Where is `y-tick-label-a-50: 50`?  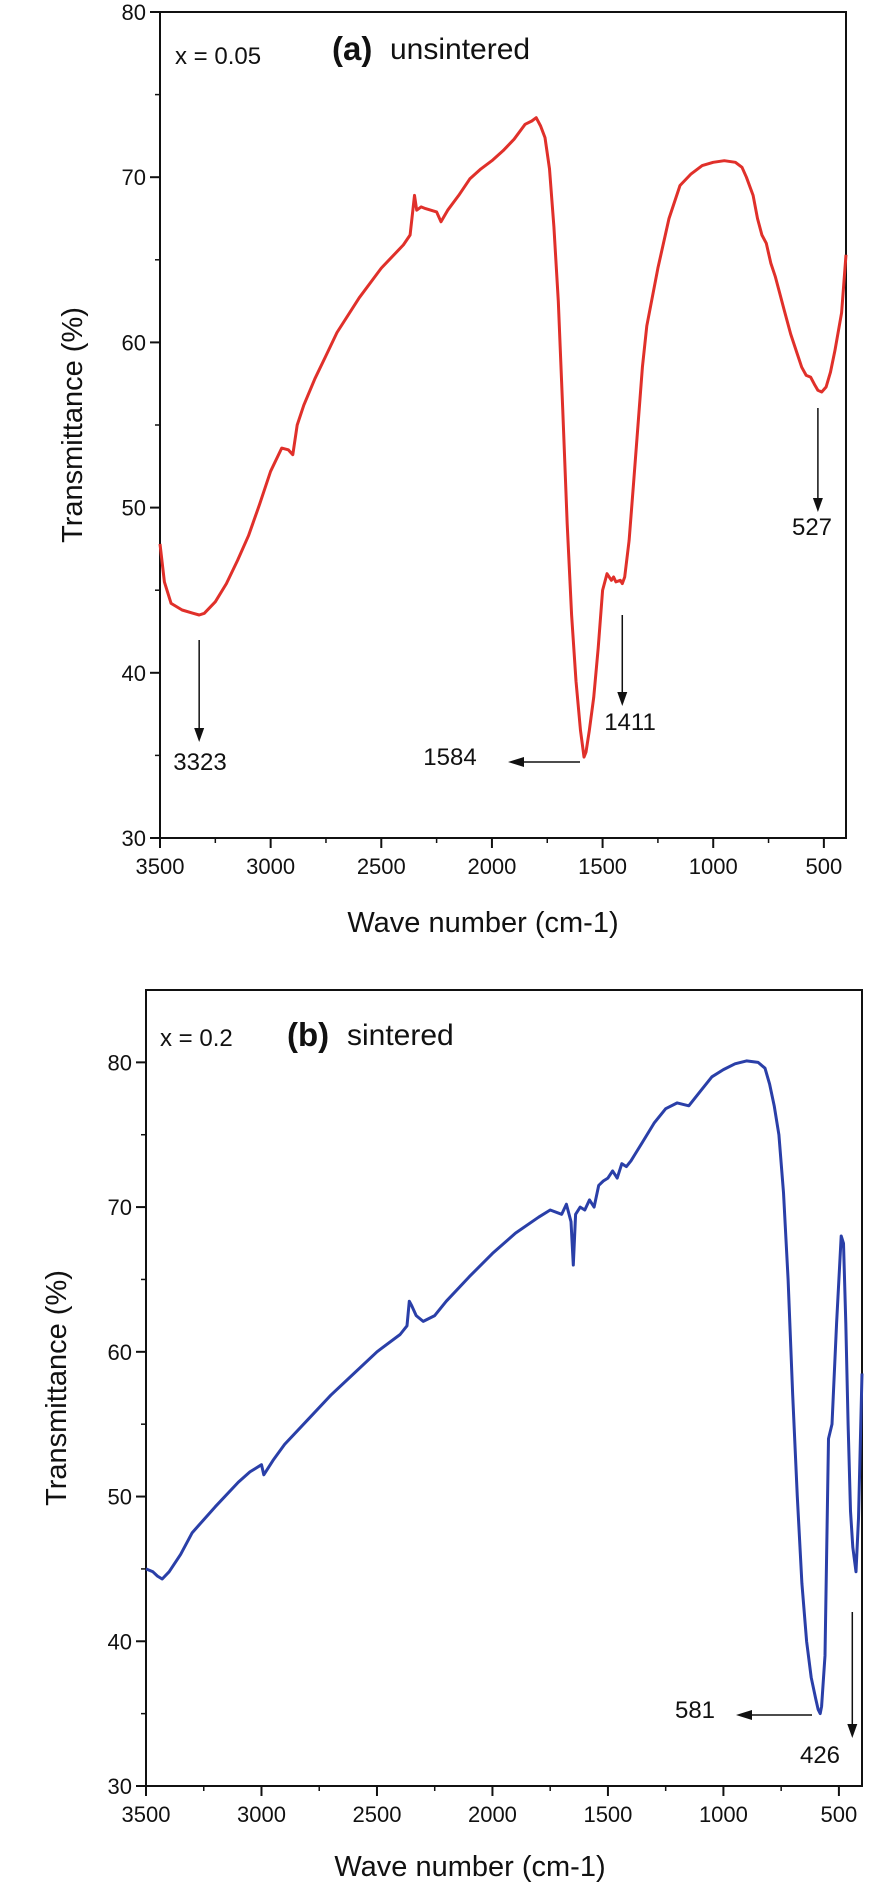
y-tick-label-a-50: 50 is located at coordinates (134, 508).